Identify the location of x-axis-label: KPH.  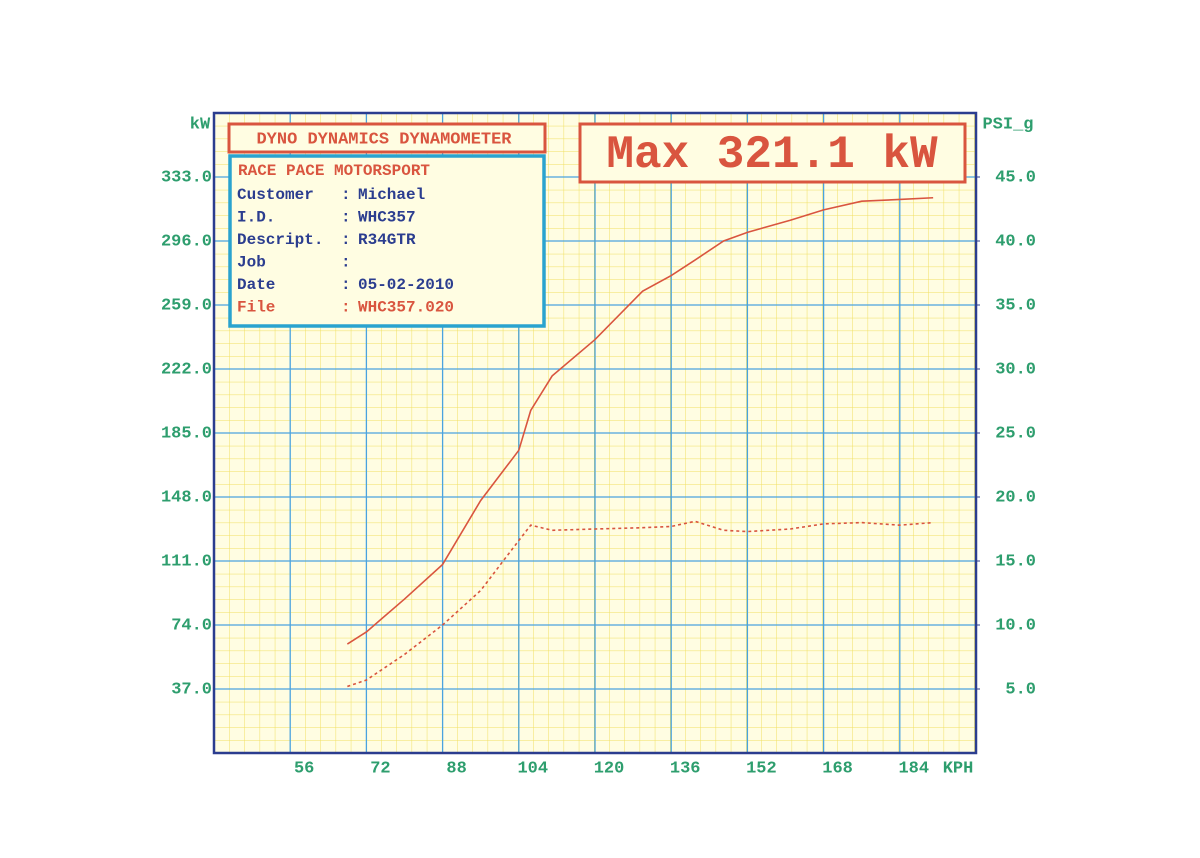
(958, 768).